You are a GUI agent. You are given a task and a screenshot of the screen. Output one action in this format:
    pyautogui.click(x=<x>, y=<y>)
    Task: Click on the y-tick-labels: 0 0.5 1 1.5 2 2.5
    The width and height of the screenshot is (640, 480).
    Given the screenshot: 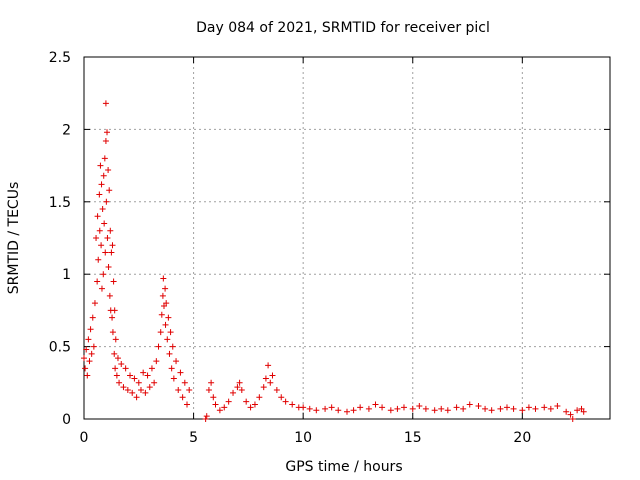 What is the action you would take?
    pyautogui.click(x=60, y=239)
    